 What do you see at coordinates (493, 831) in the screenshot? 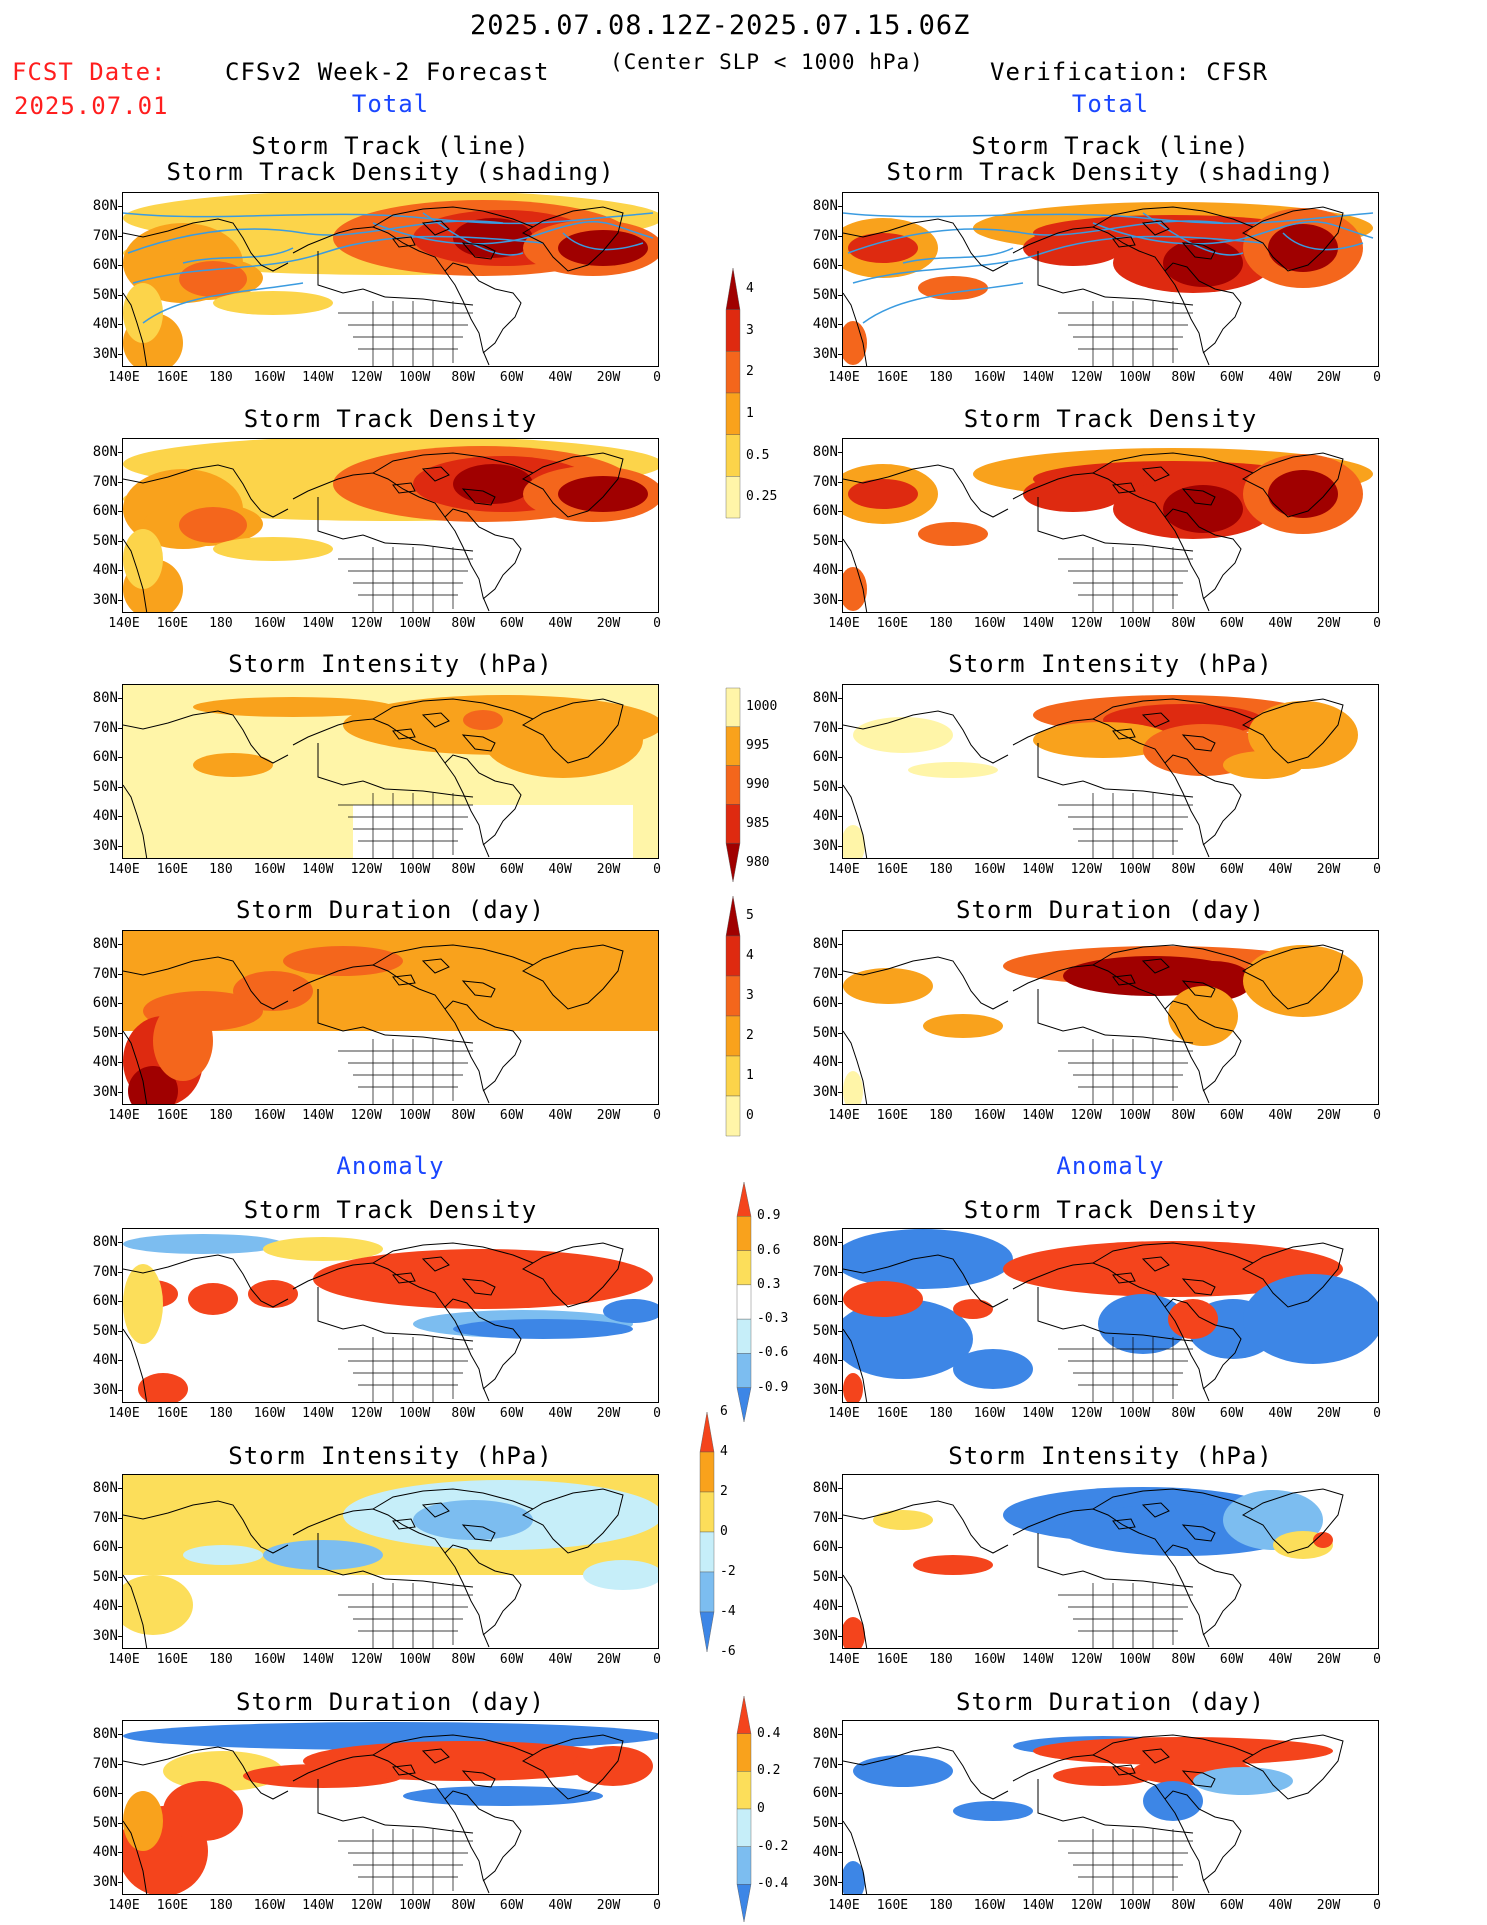
I see `field-clear` at bounding box center [493, 831].